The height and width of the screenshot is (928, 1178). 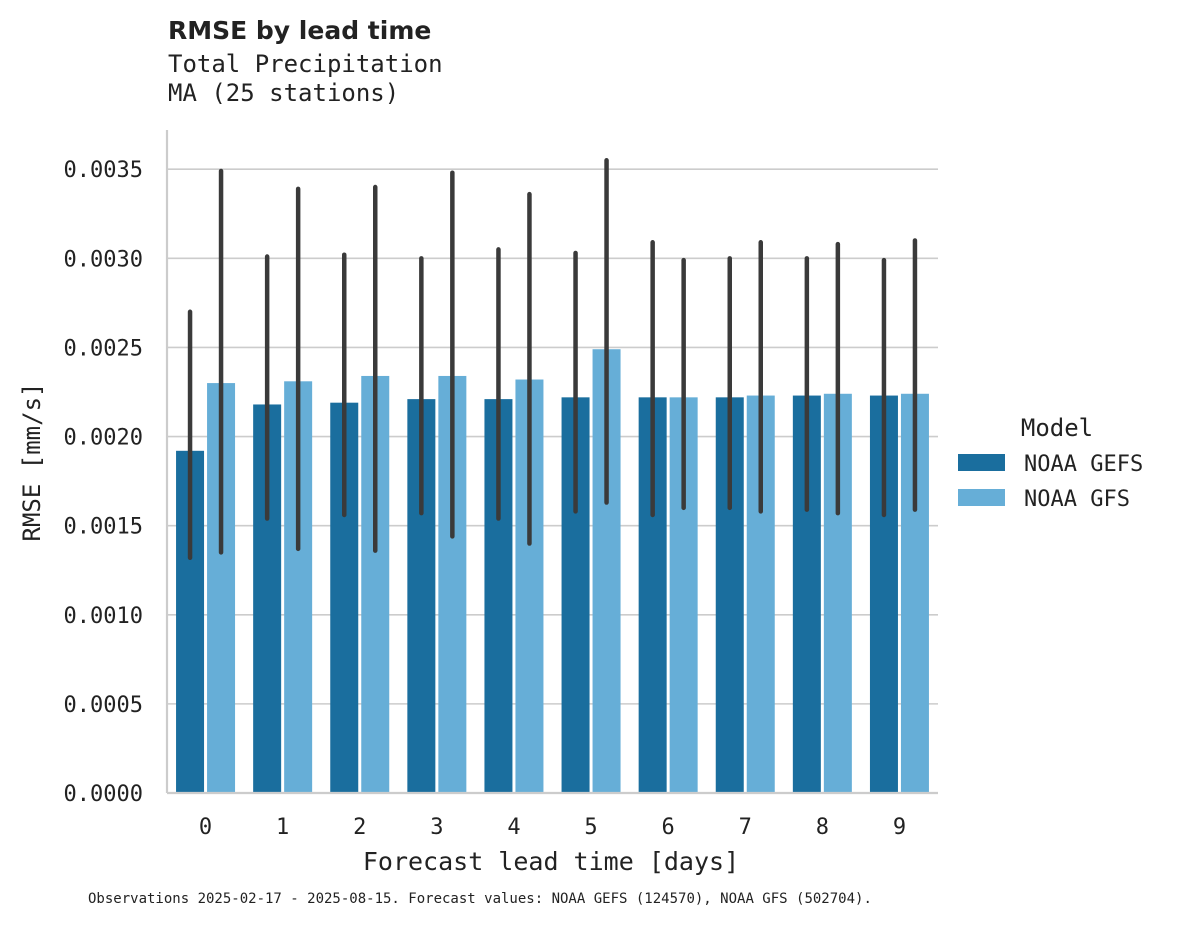 What do you see at coordinates (103, 527) in the screenshot?
I see `y-tick-label: 0.0015` at bounding box center [103, 527].